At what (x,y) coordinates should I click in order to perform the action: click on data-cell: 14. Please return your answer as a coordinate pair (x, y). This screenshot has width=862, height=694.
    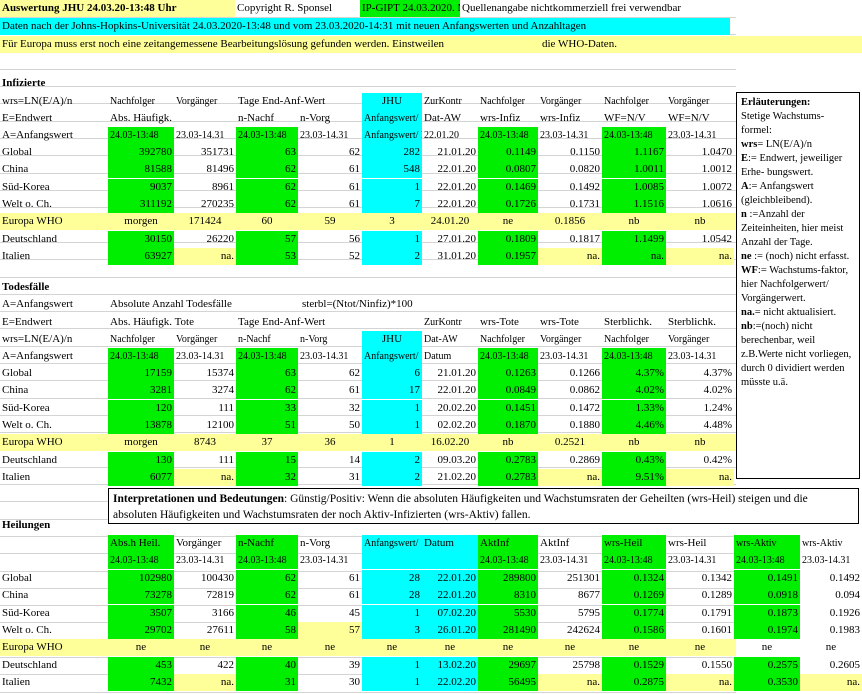
    Looking at the image, I should click on (354, 460).